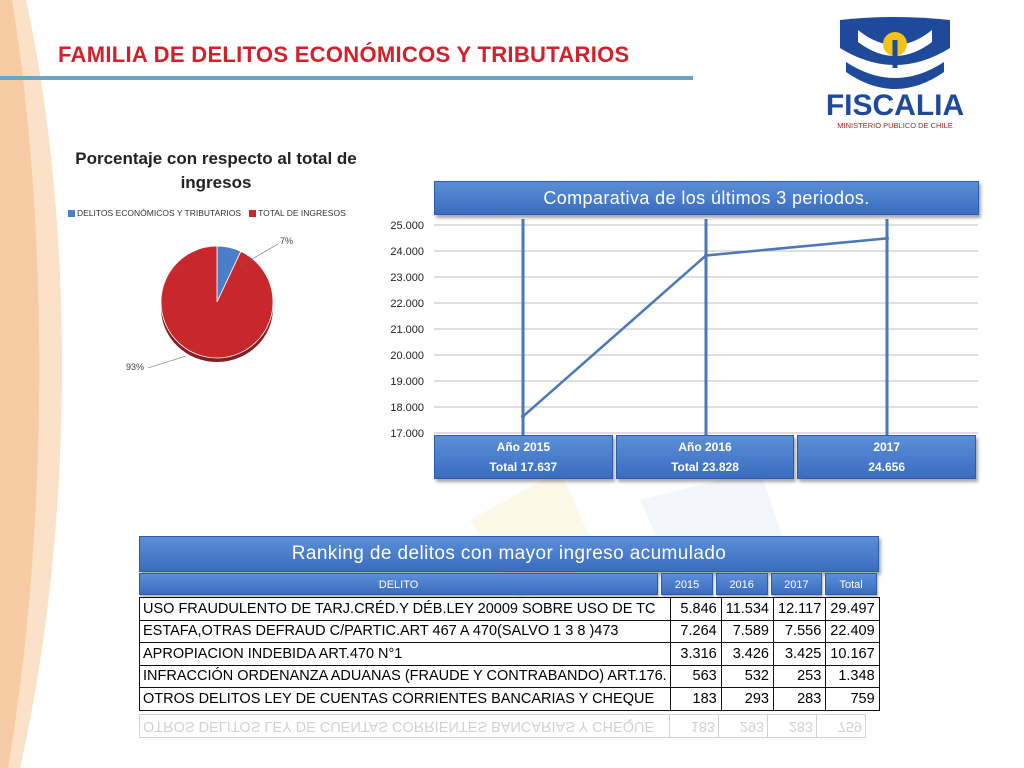 Image resolution: width=1024 pixels, height=768 pixels. Describe the element at coordinates (346, 78) in the screenshot. I see `title-underline` at that location.